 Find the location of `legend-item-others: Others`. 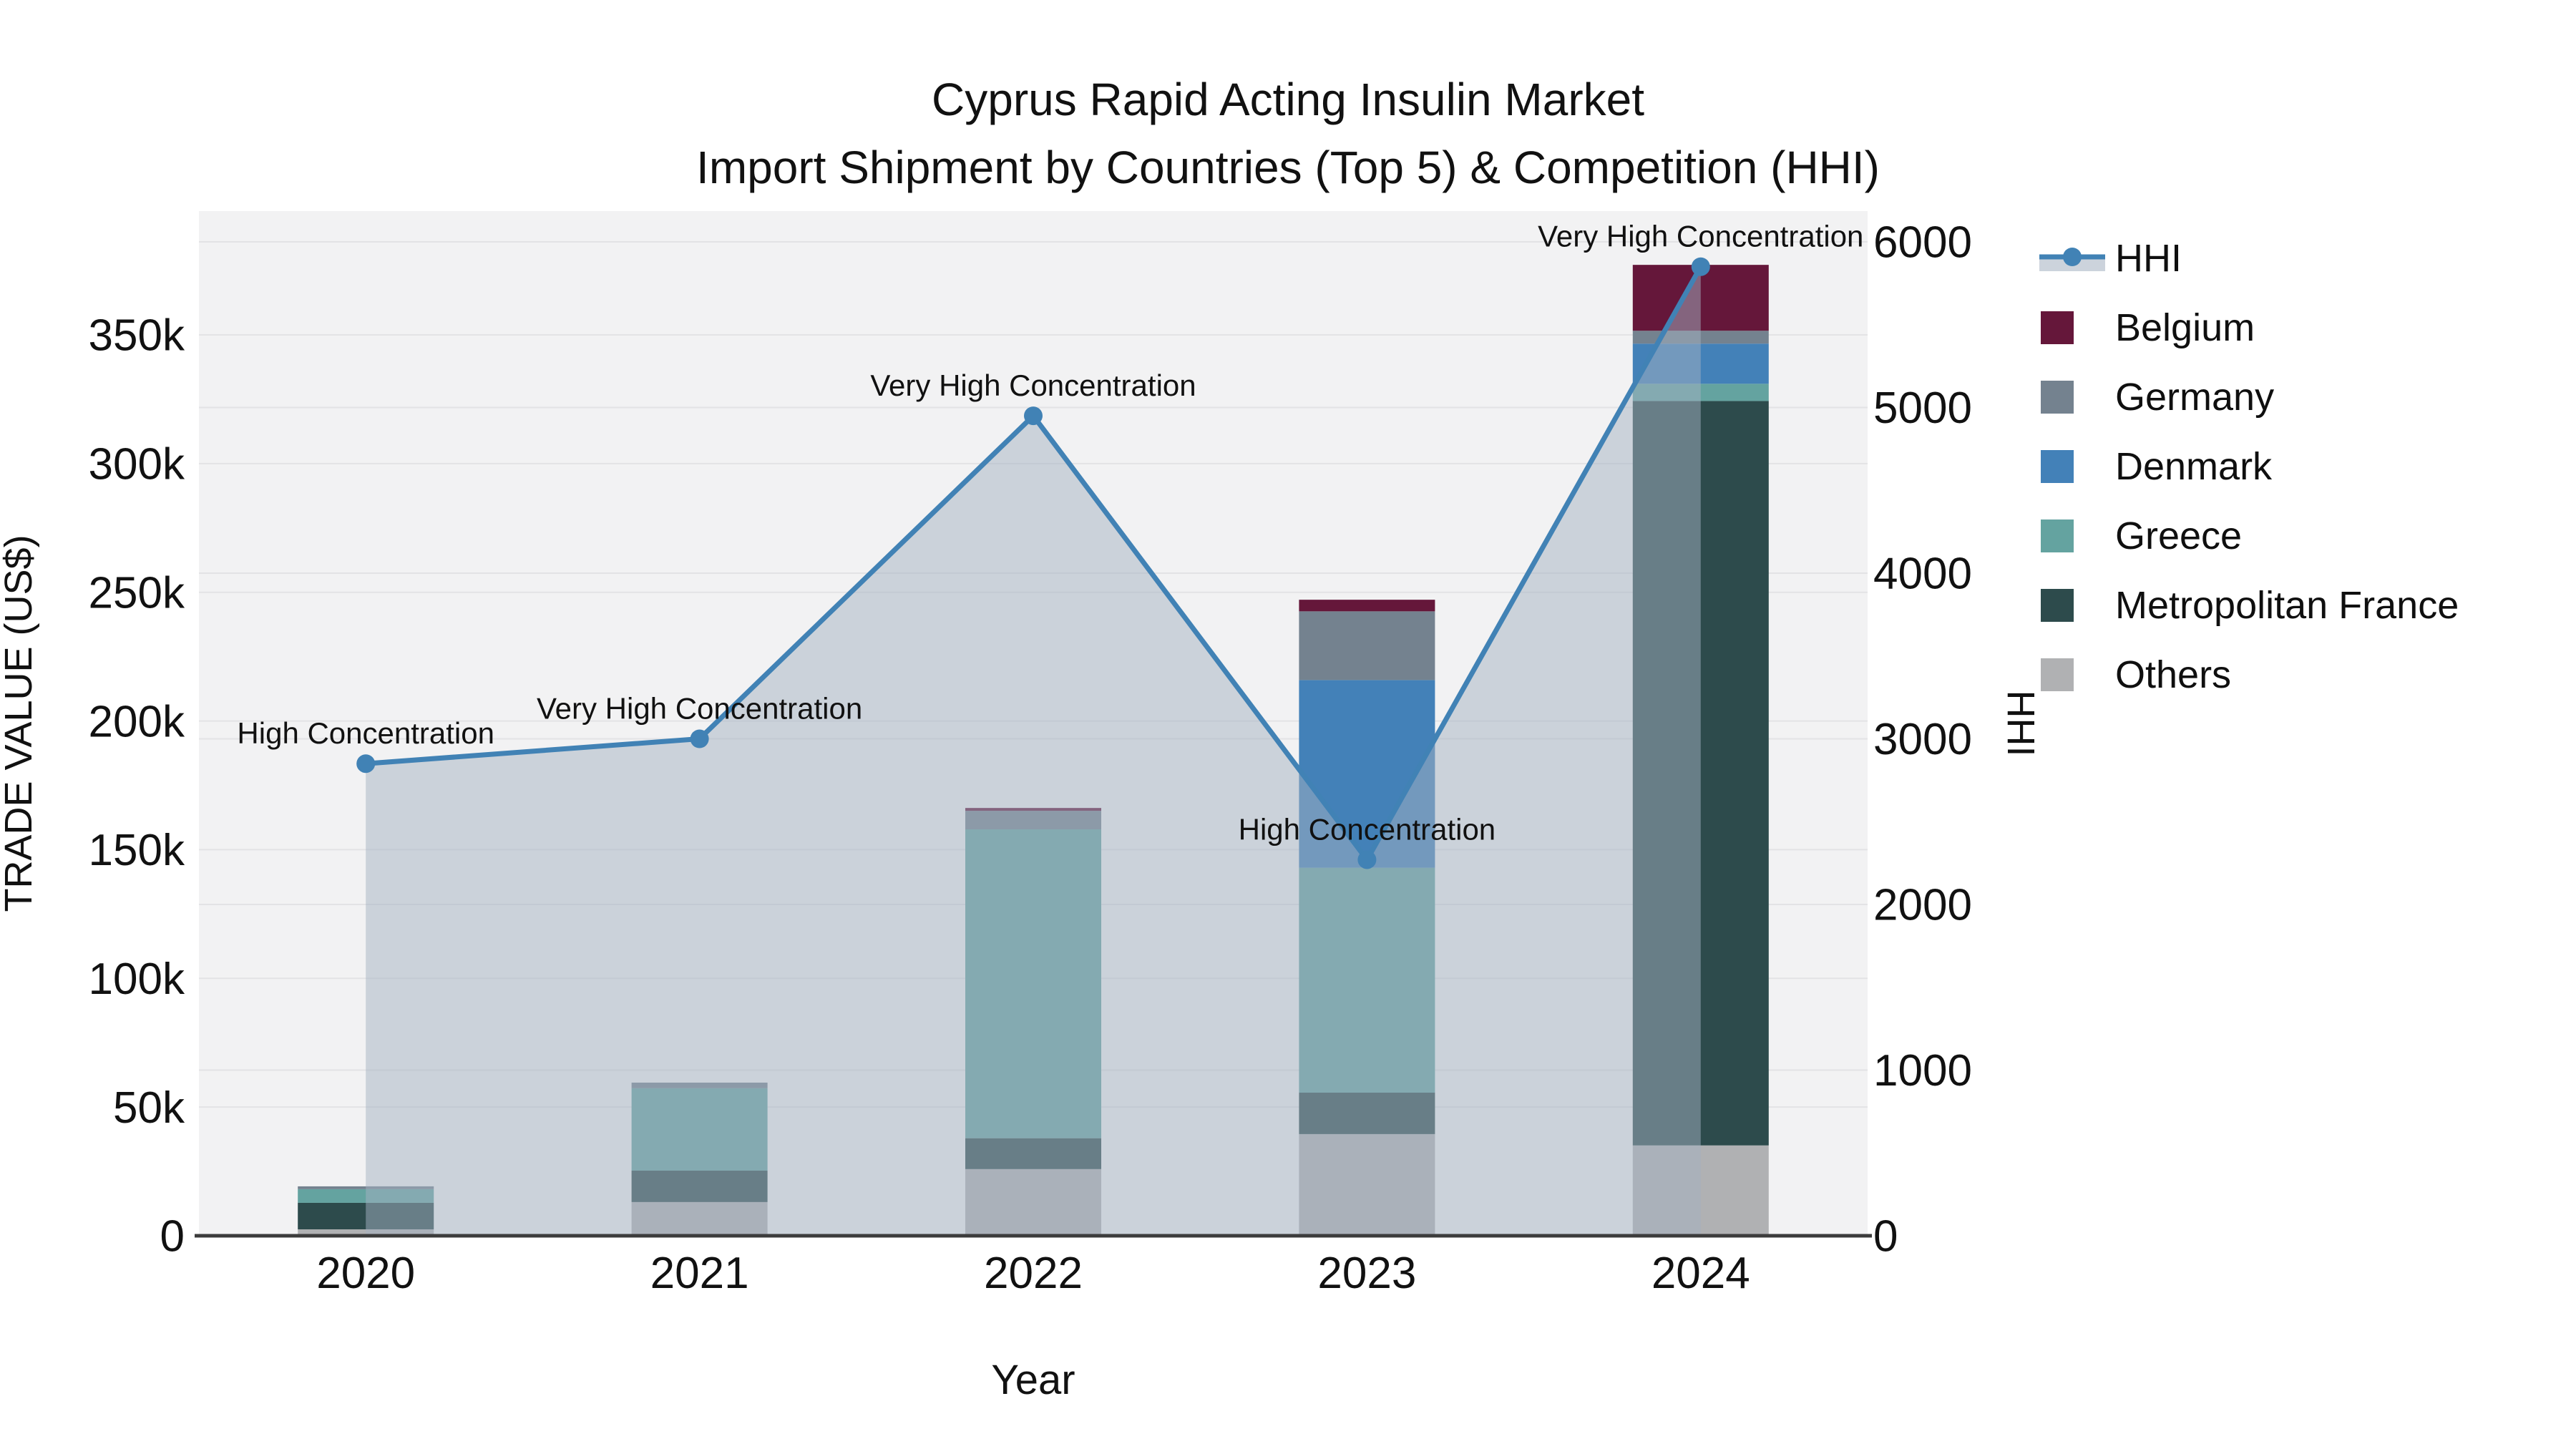

legend-item-others: Others is located at coordinates (2247, 674).